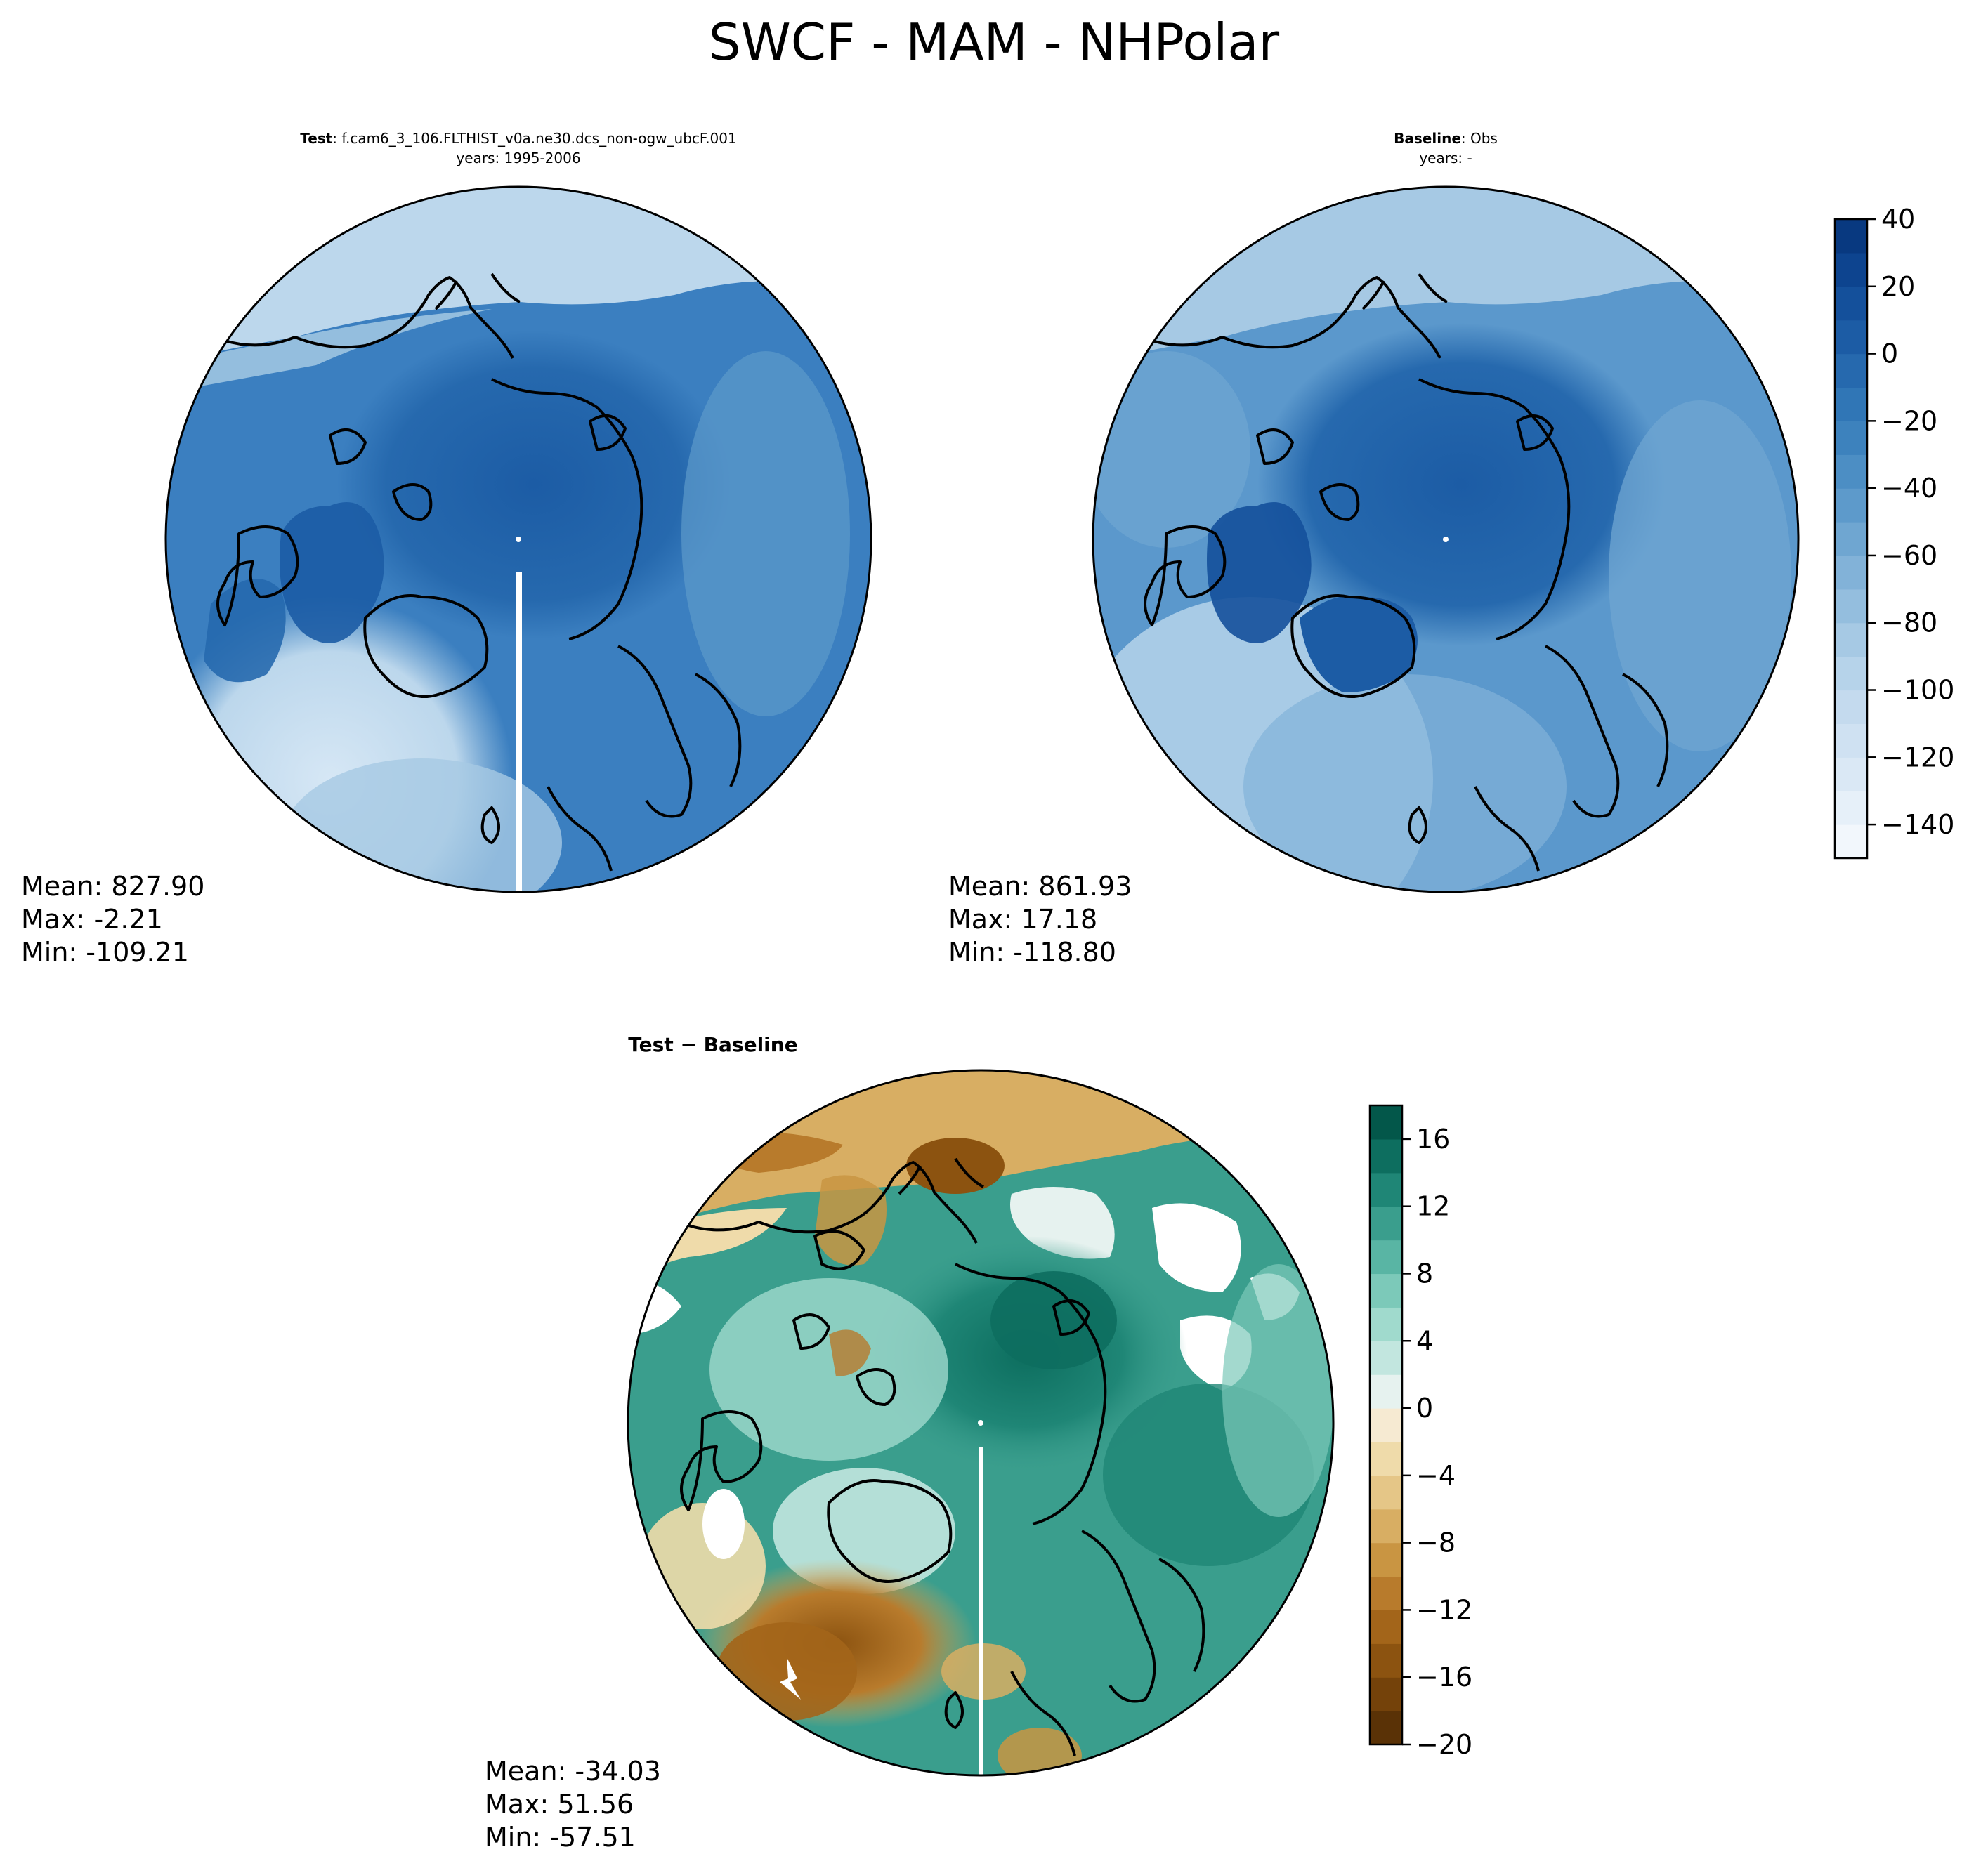 Image resolution: width=1988 pixels, height=1873 pixels. Describe the element at coordinates (105, 952) in the screenshot. I see `panel-test-min: Min: -109.21` at that location.